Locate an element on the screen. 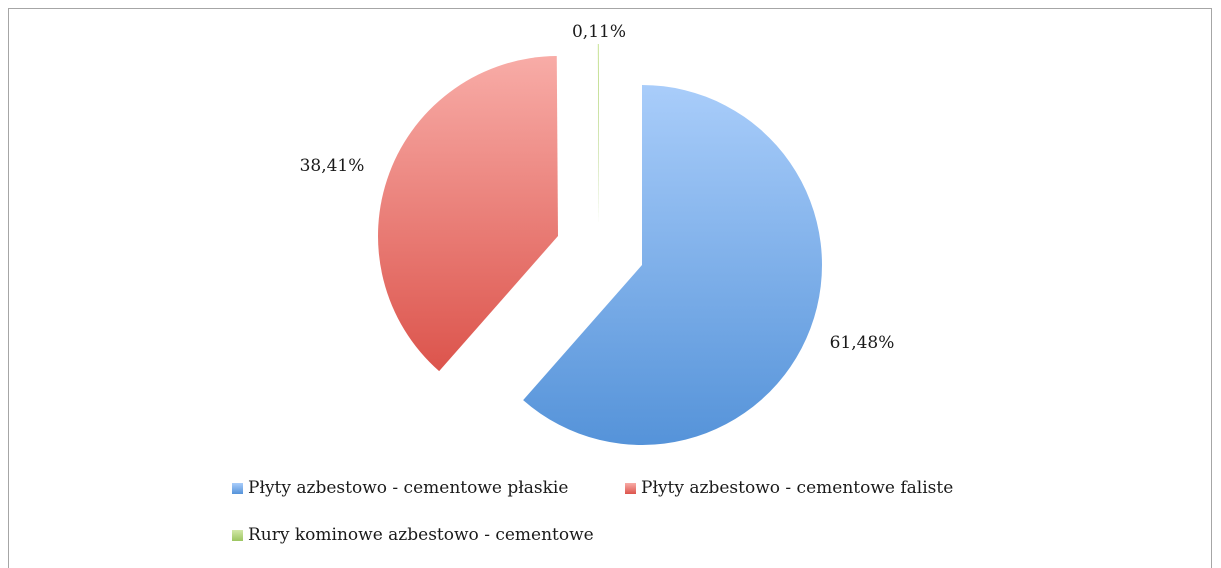  legend-swatch-red is located at coordinates (630, 488).